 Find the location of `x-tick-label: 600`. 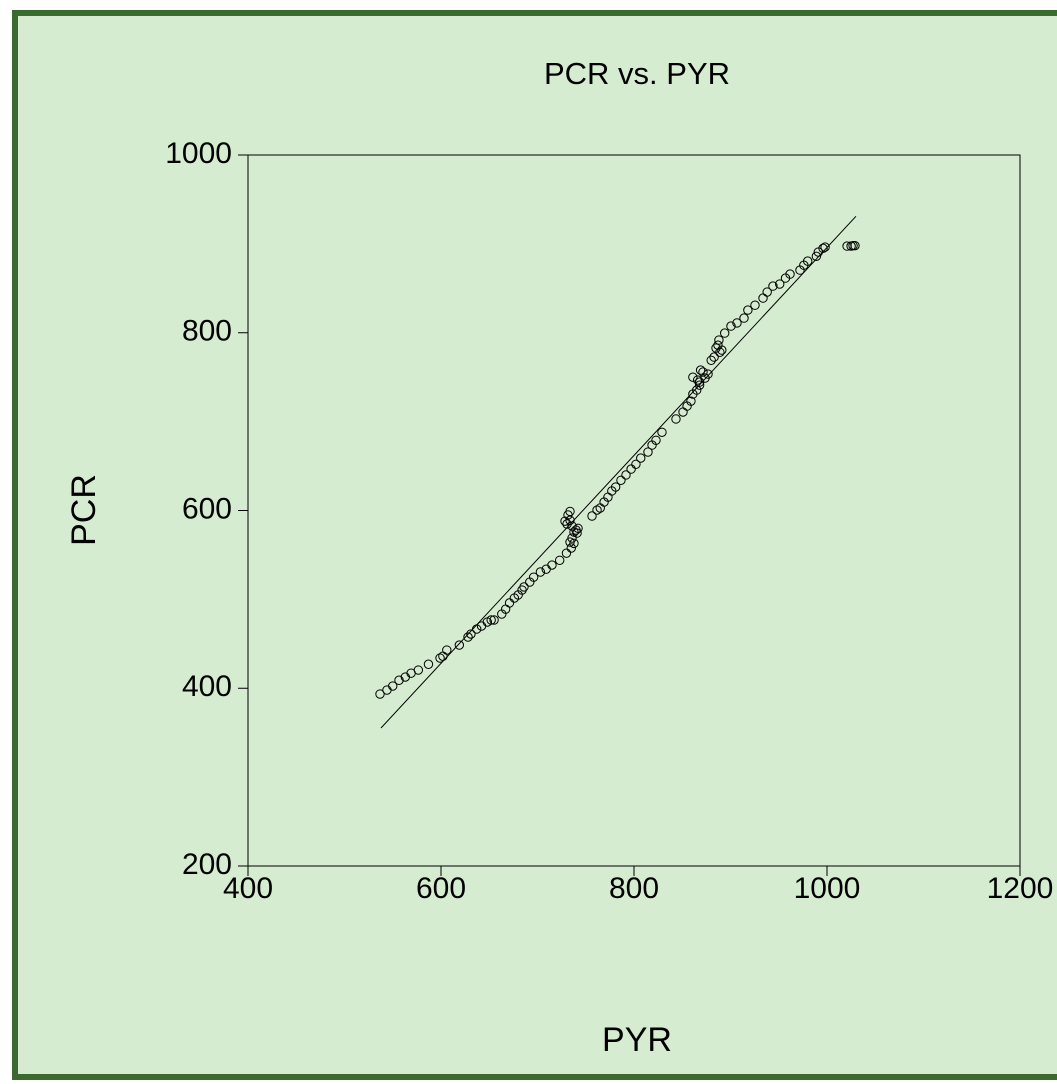

x-tick-label: 600 is located at coordinates (441, 888).